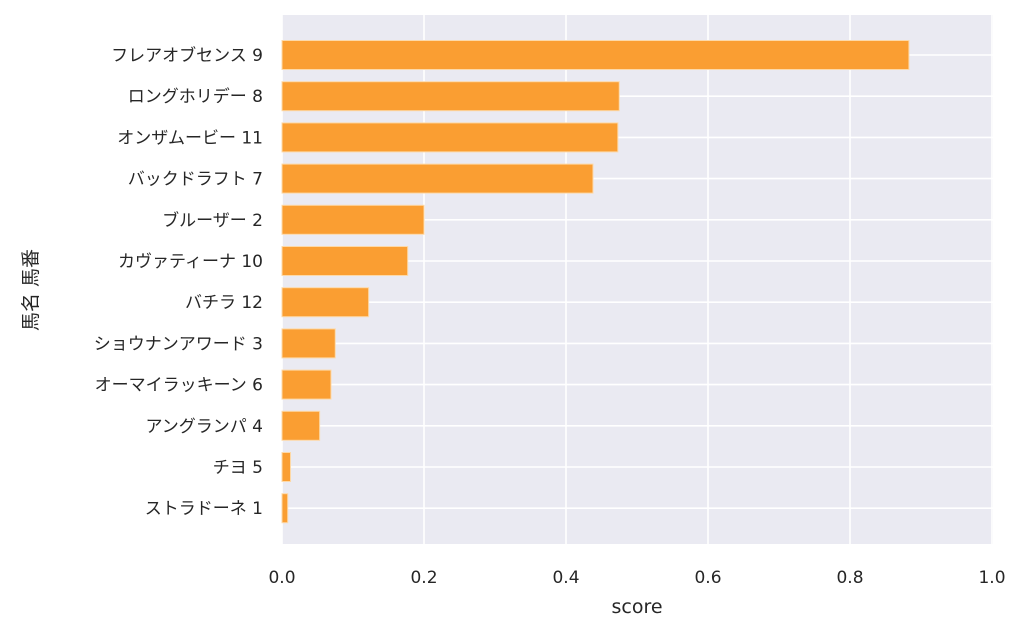  I want to click on y-axis-label: 馬名 馬番, so click(31, 290).